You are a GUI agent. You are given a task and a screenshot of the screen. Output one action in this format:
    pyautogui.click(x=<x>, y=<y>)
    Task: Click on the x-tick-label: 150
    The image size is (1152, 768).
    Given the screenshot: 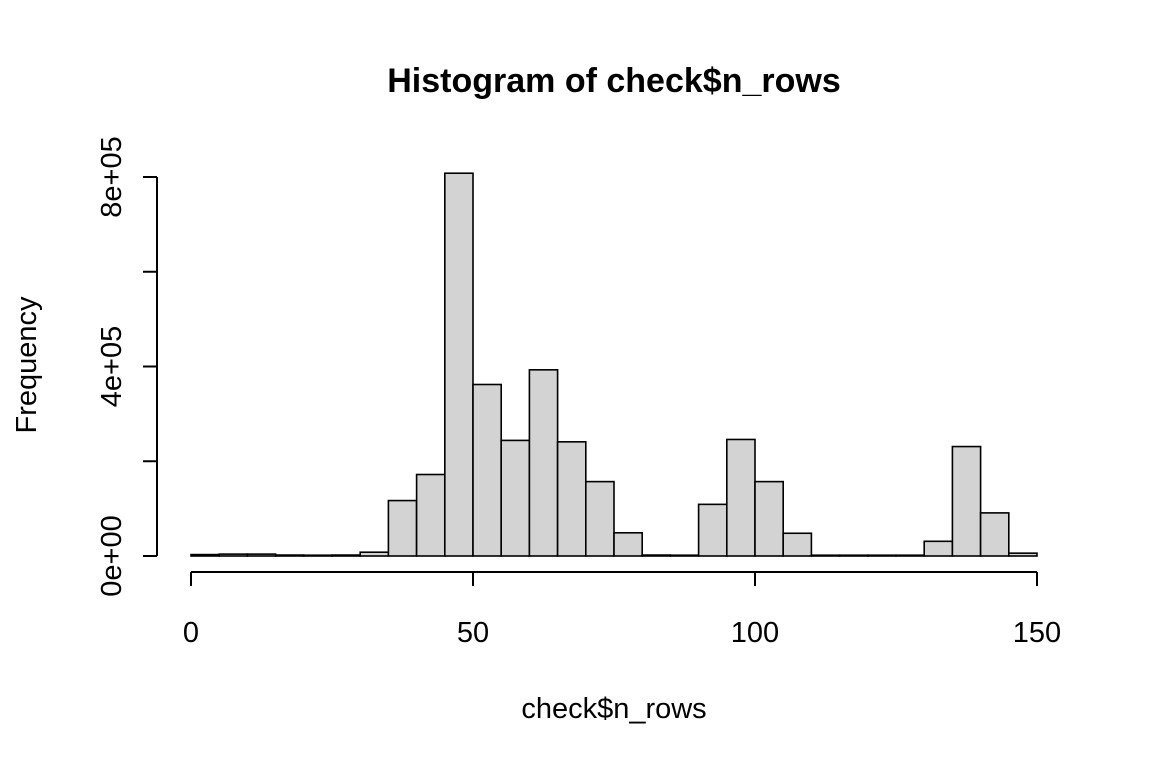 What is the action you would take?
    pyautogui.click(x=1037, y=633)
    